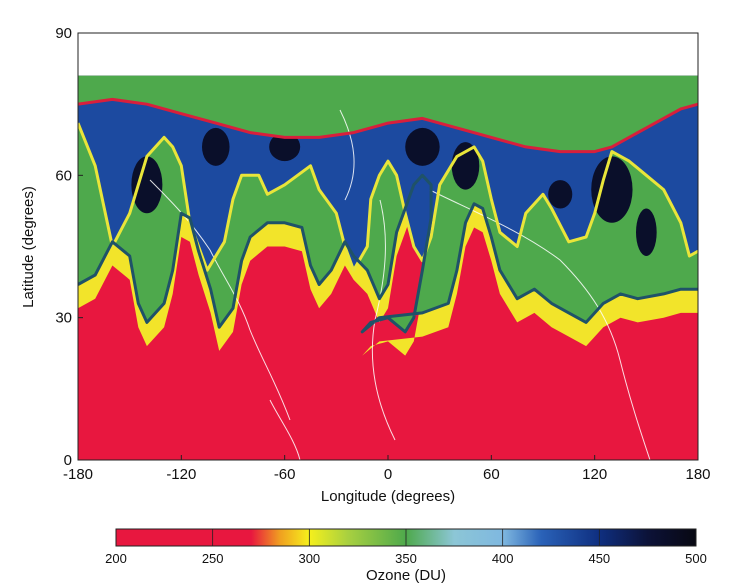 The image size is (750, 587). I want to click on coastline-north-america, so click(220, 300).